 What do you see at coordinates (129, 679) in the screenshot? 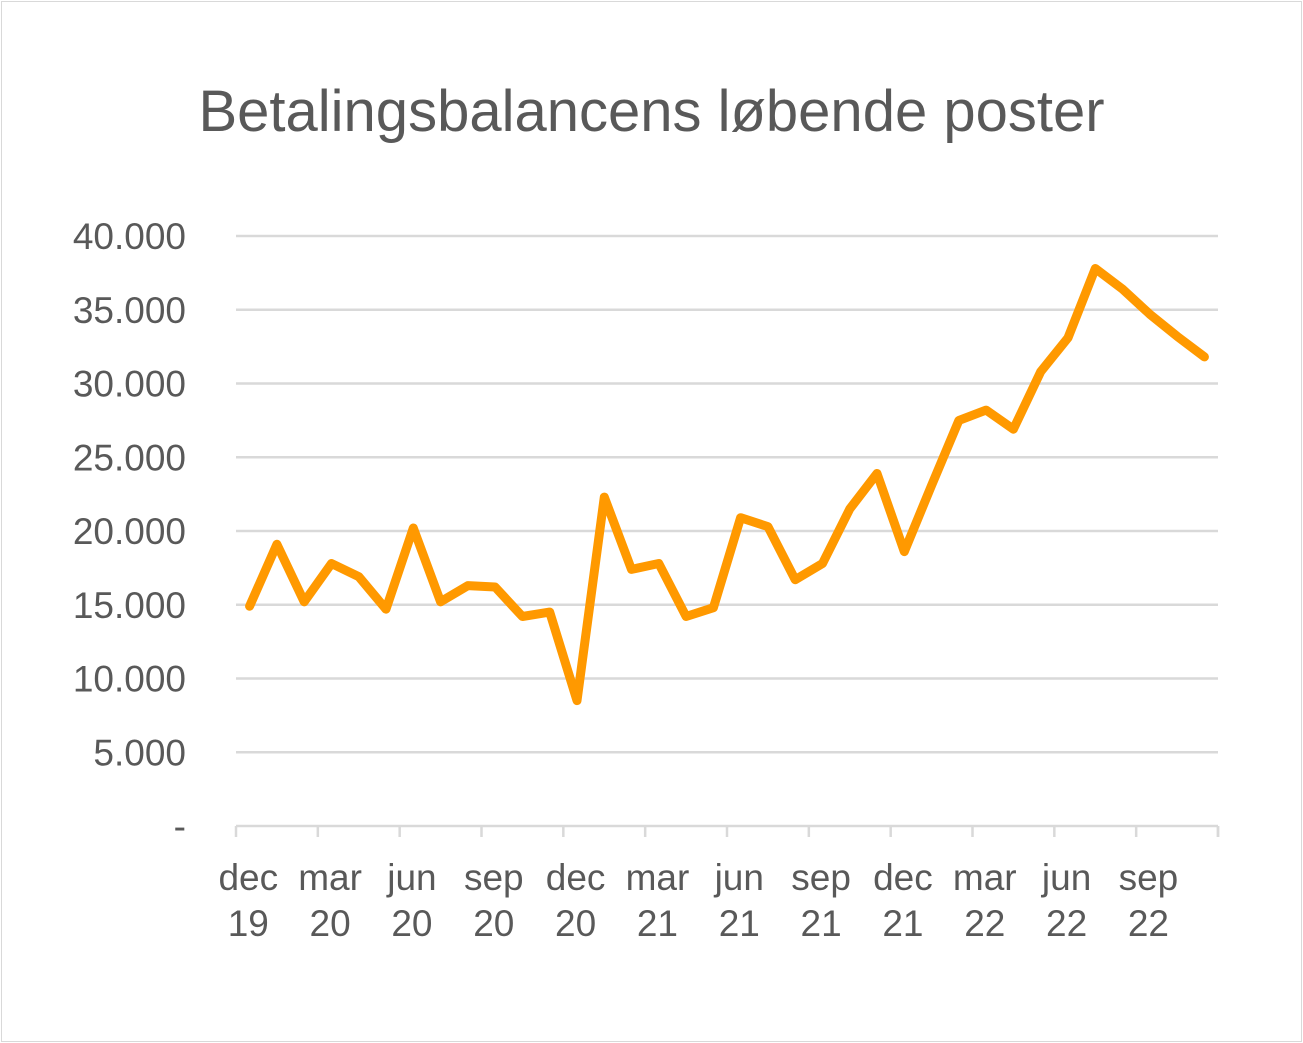
I see `y-tick-label: 10.000` at bounding box center [129, 679].